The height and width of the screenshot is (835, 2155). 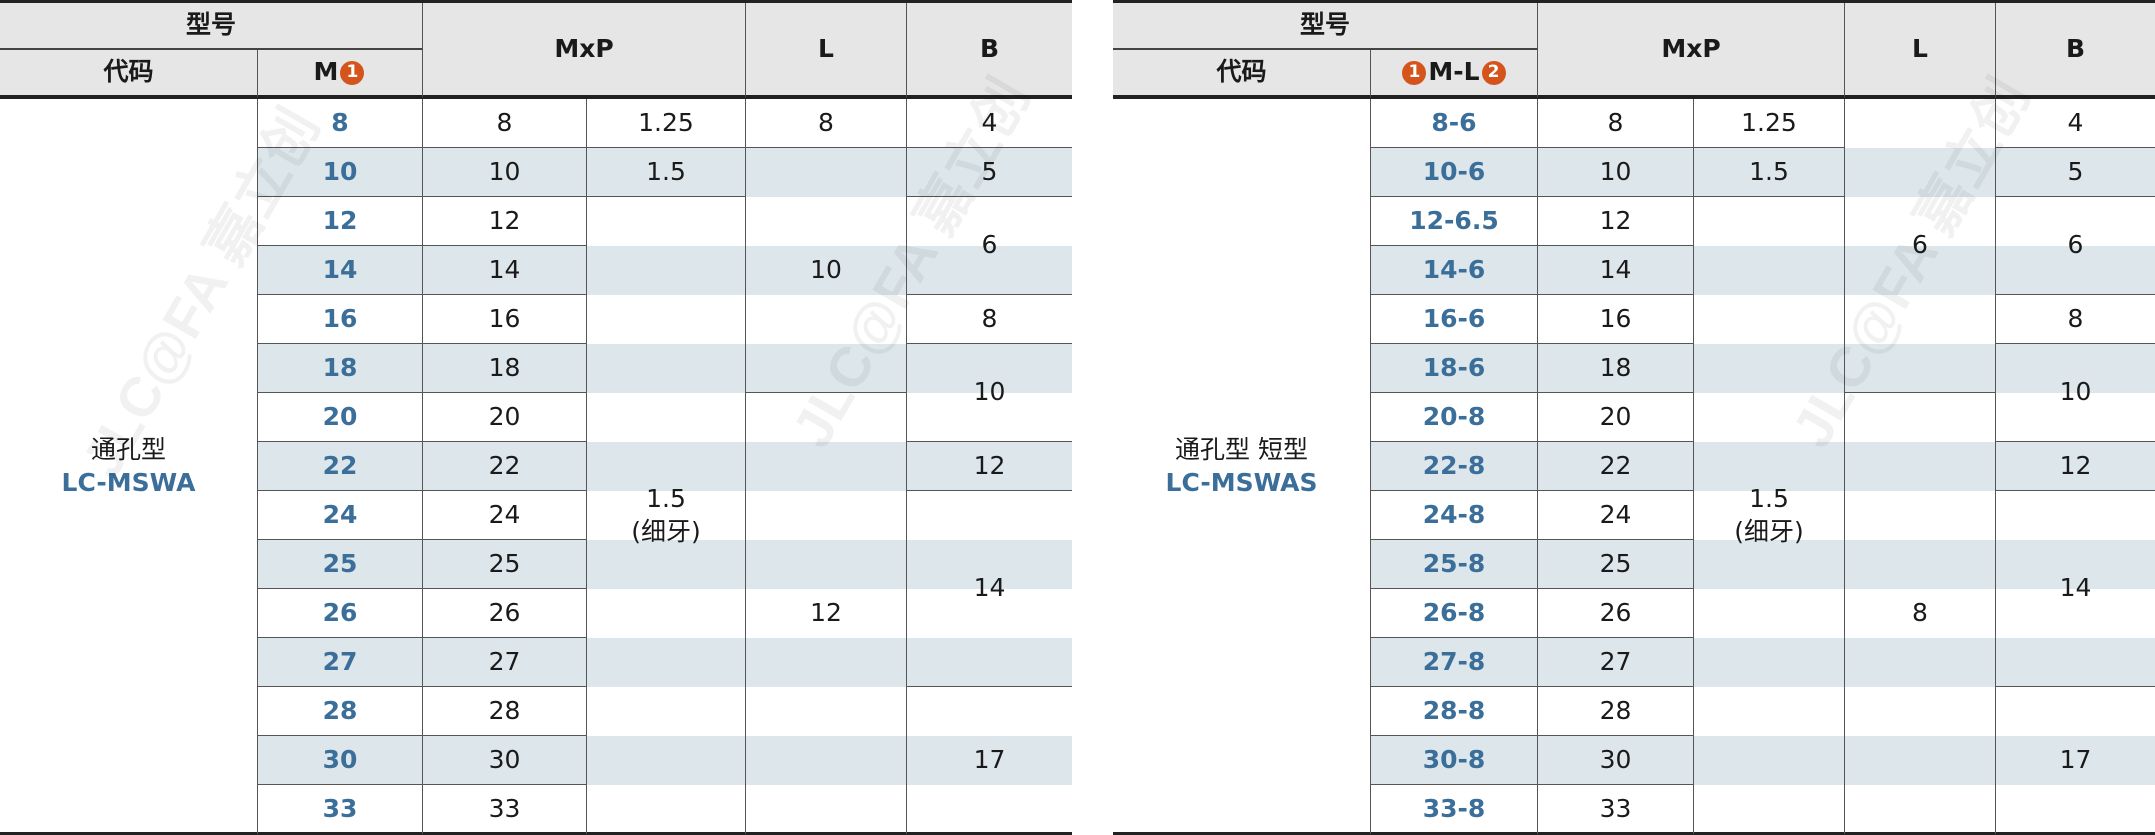 I want to click on header-l: L, so click(x=826, y=51).